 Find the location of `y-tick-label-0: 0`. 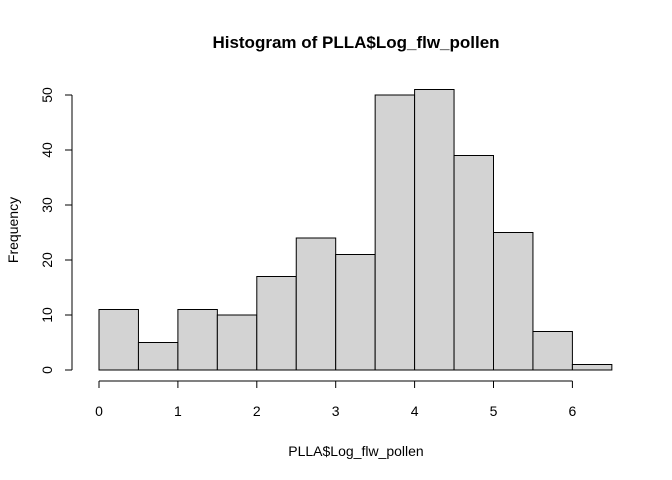

y-tick-label-0: 0 is located at coordinates (47, 370).